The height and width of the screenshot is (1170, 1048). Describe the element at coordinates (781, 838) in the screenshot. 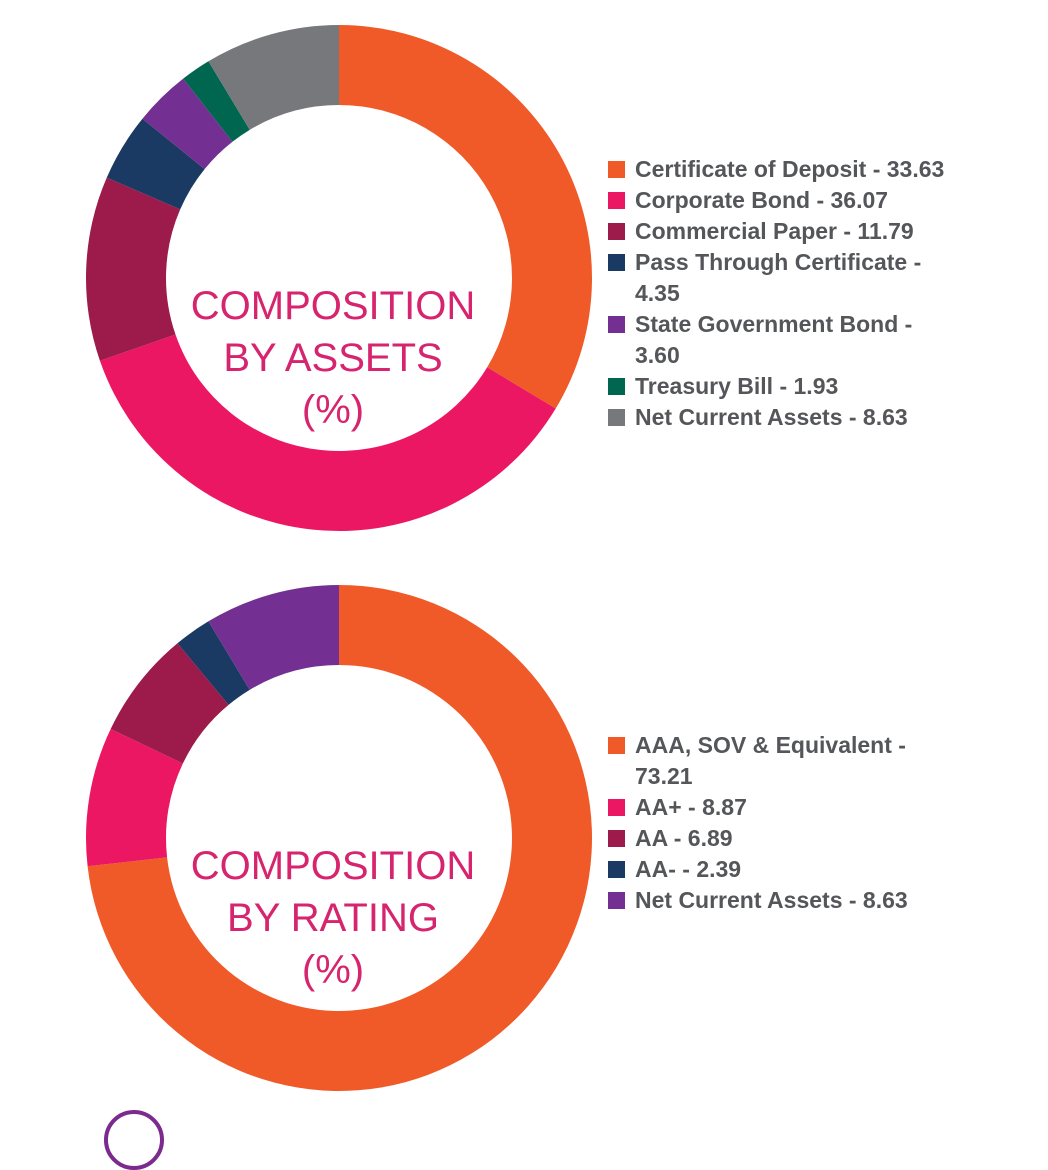

I see `rating-legend-item: AA - 6.89` at that location.